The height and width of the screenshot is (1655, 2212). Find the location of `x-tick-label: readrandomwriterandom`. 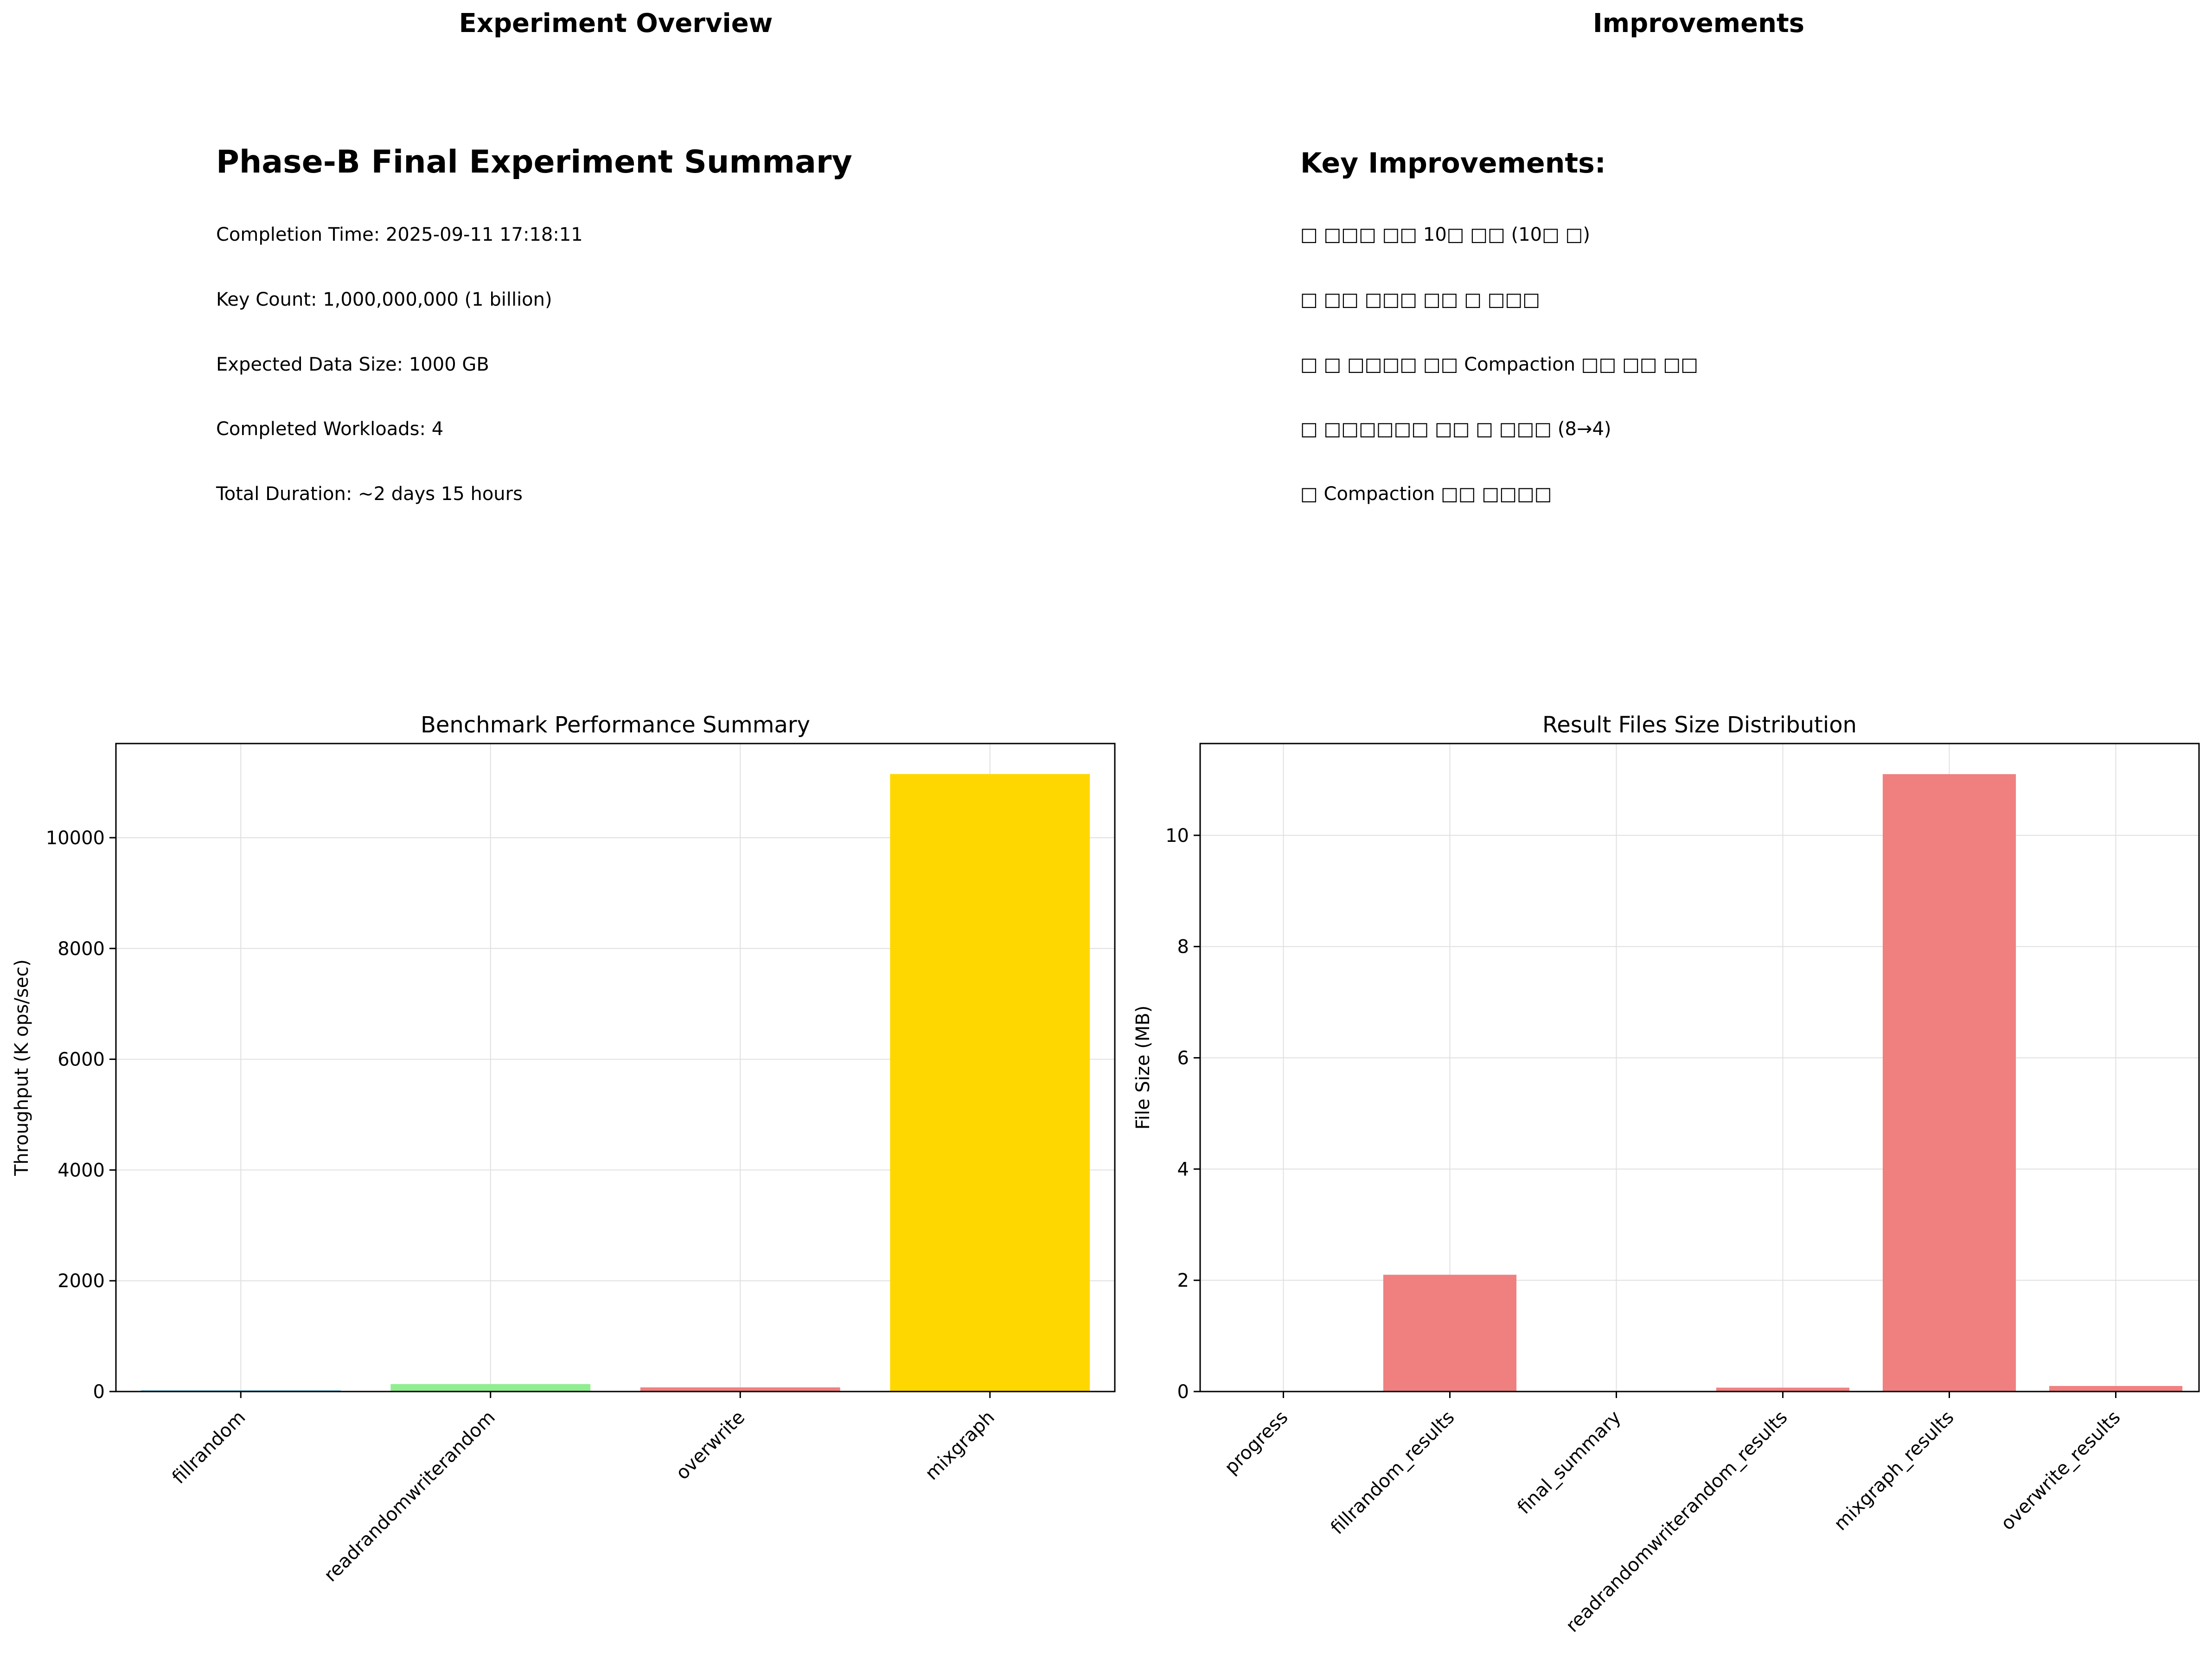

x-tick-label: readrandomwriterandom is located at coordinates (409, 1496).